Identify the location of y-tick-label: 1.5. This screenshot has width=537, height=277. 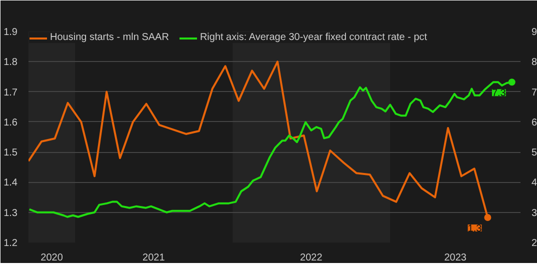
(11, 153).